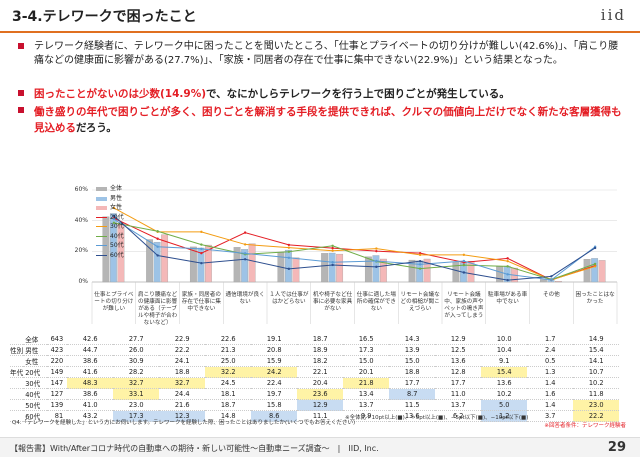 This screenshot has height=457, width=640. I want to click on table-cell: 14.1, so click(596, 361).